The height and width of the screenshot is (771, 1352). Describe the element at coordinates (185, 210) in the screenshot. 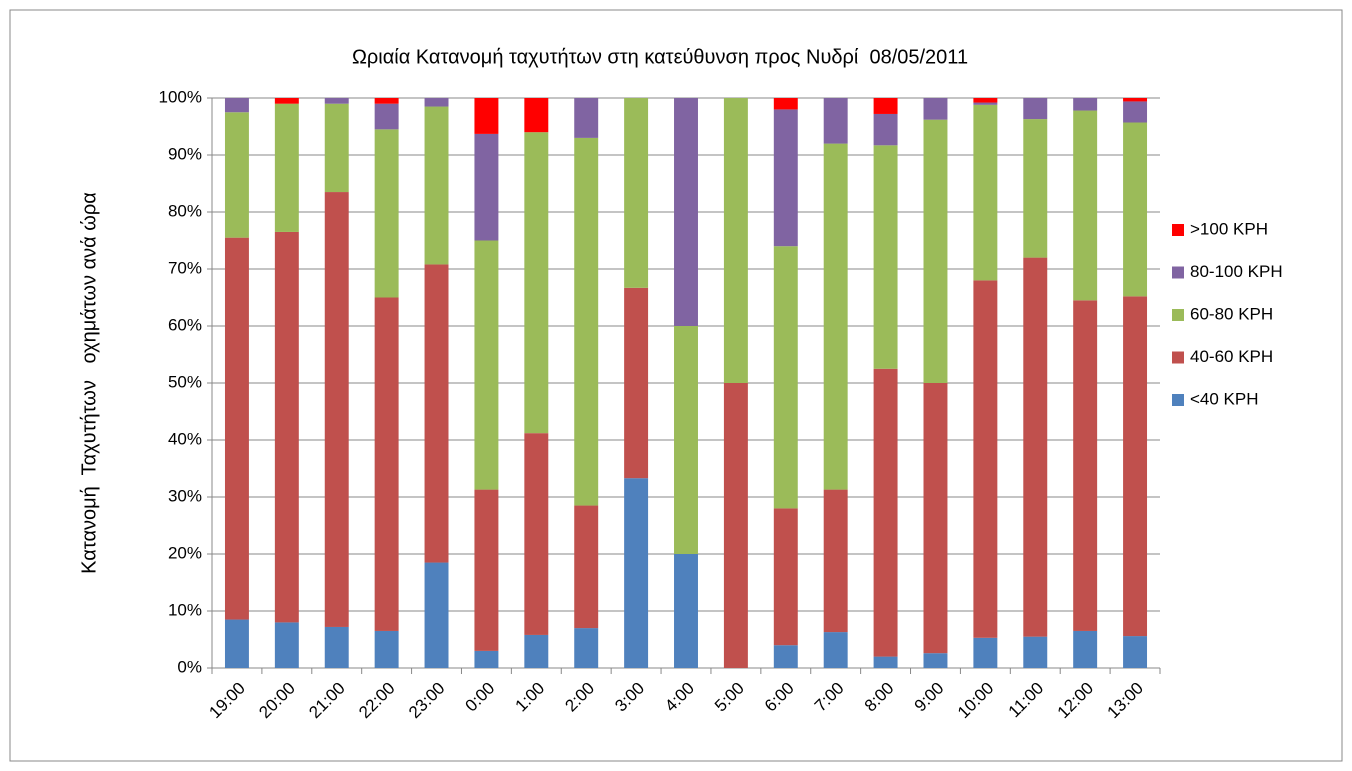

I see `y-tick-label: 80%` at that location.